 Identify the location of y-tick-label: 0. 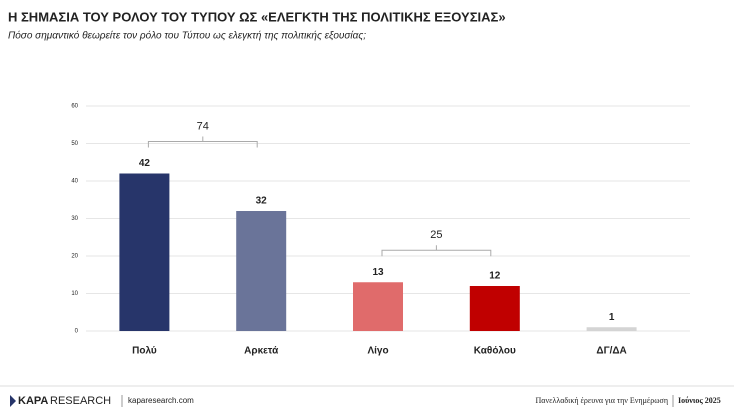
(77, 332).